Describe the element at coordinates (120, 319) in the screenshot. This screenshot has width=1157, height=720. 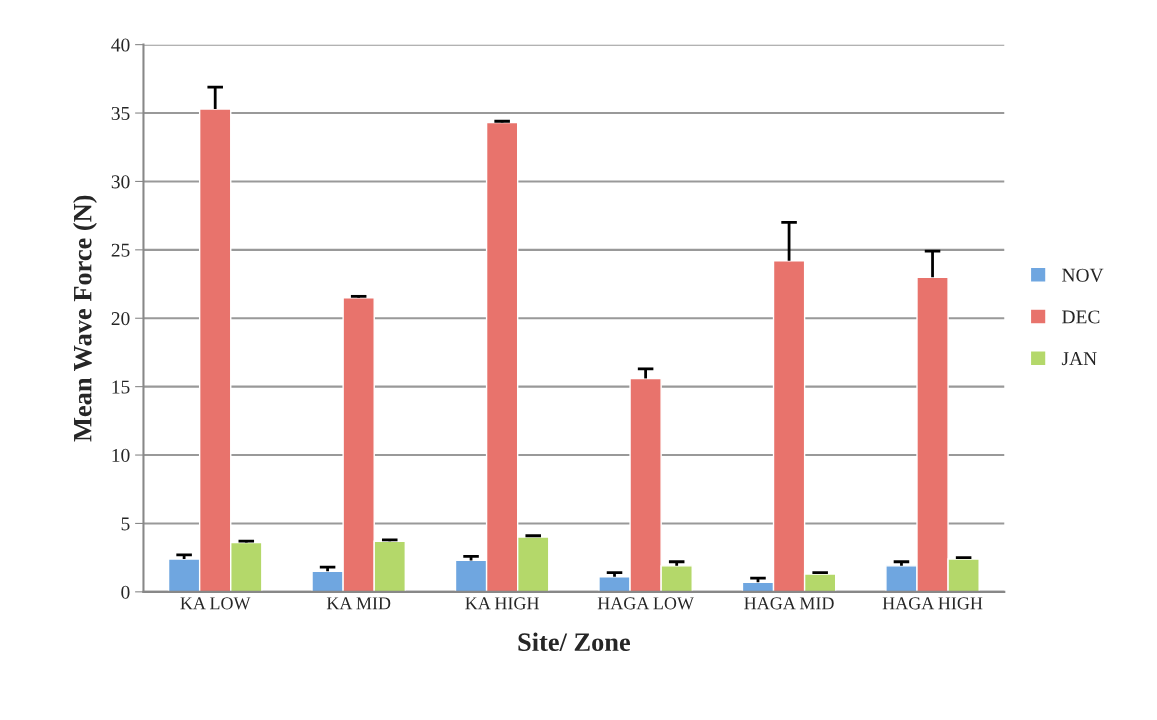
I see `y-tick-label: 20` at that location.